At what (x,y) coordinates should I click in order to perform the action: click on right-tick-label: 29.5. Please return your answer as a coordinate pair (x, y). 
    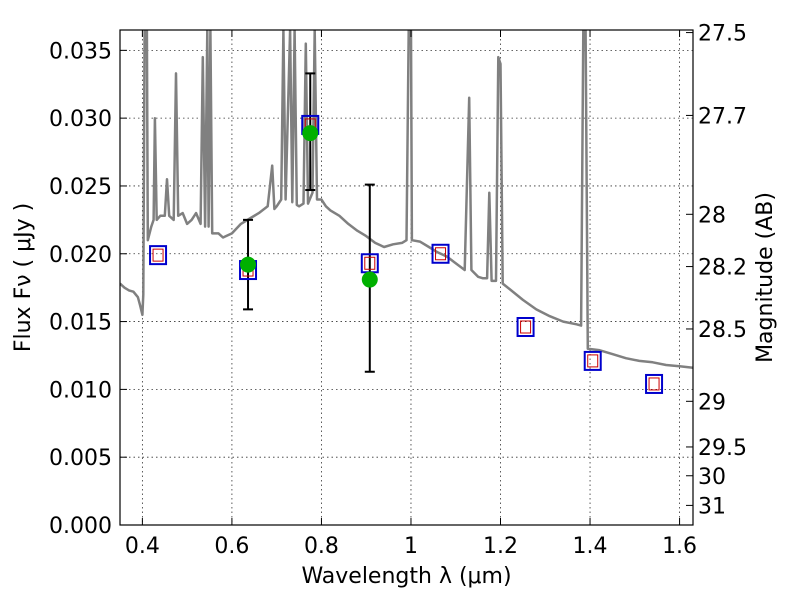
    Looking at the image, I should click on (722, 448).